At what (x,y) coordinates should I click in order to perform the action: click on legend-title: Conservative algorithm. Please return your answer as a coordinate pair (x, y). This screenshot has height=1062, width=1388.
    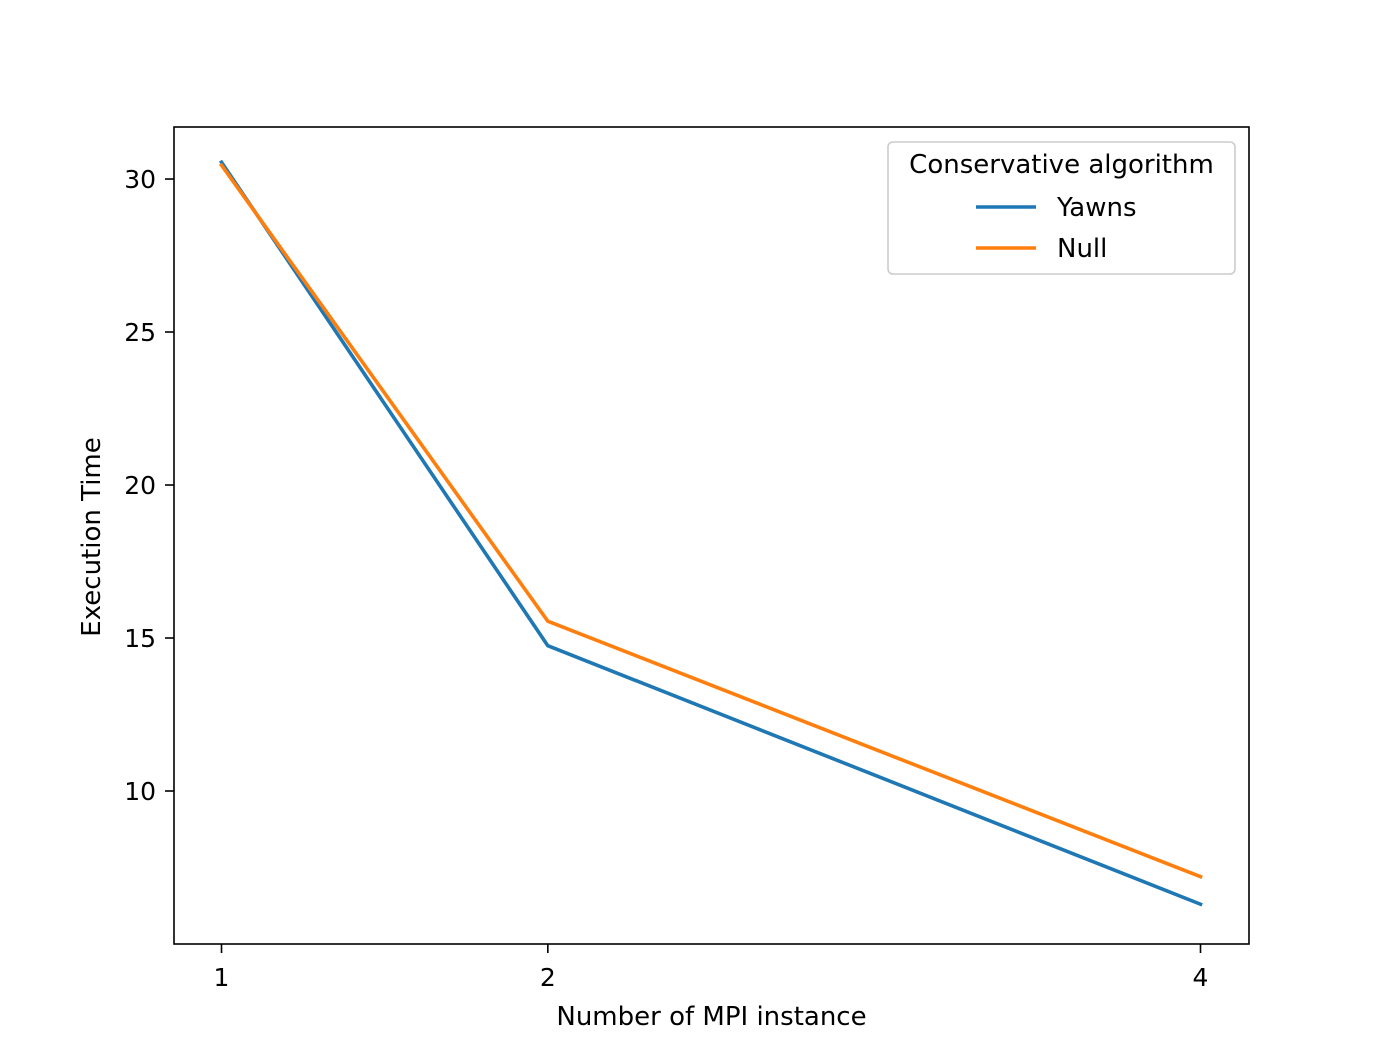
    Looking at the image, I should click on (1061, 165).